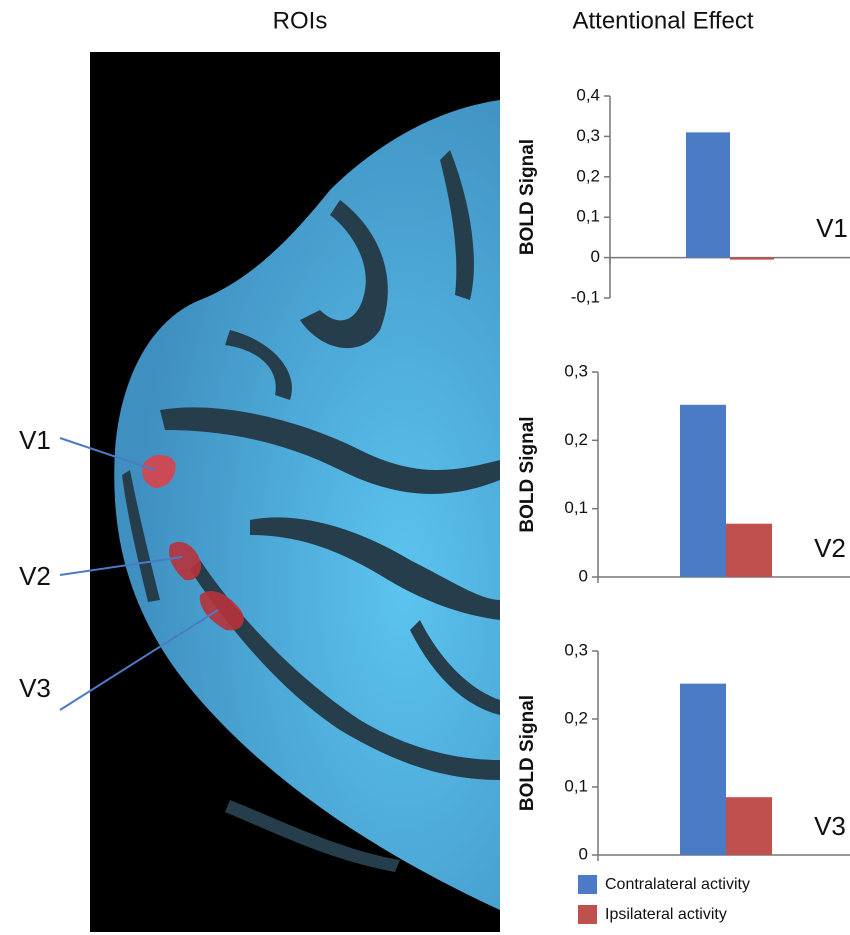  What do you see at coordinates (35, 688) in the screenshot?
I see `roi-label: V3` at bounding box center [35, 688].